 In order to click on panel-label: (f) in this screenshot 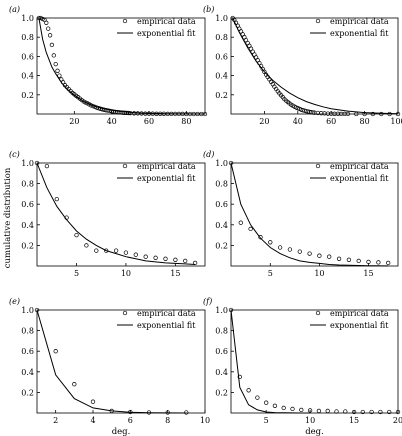, I will do `click(207, 301)`.